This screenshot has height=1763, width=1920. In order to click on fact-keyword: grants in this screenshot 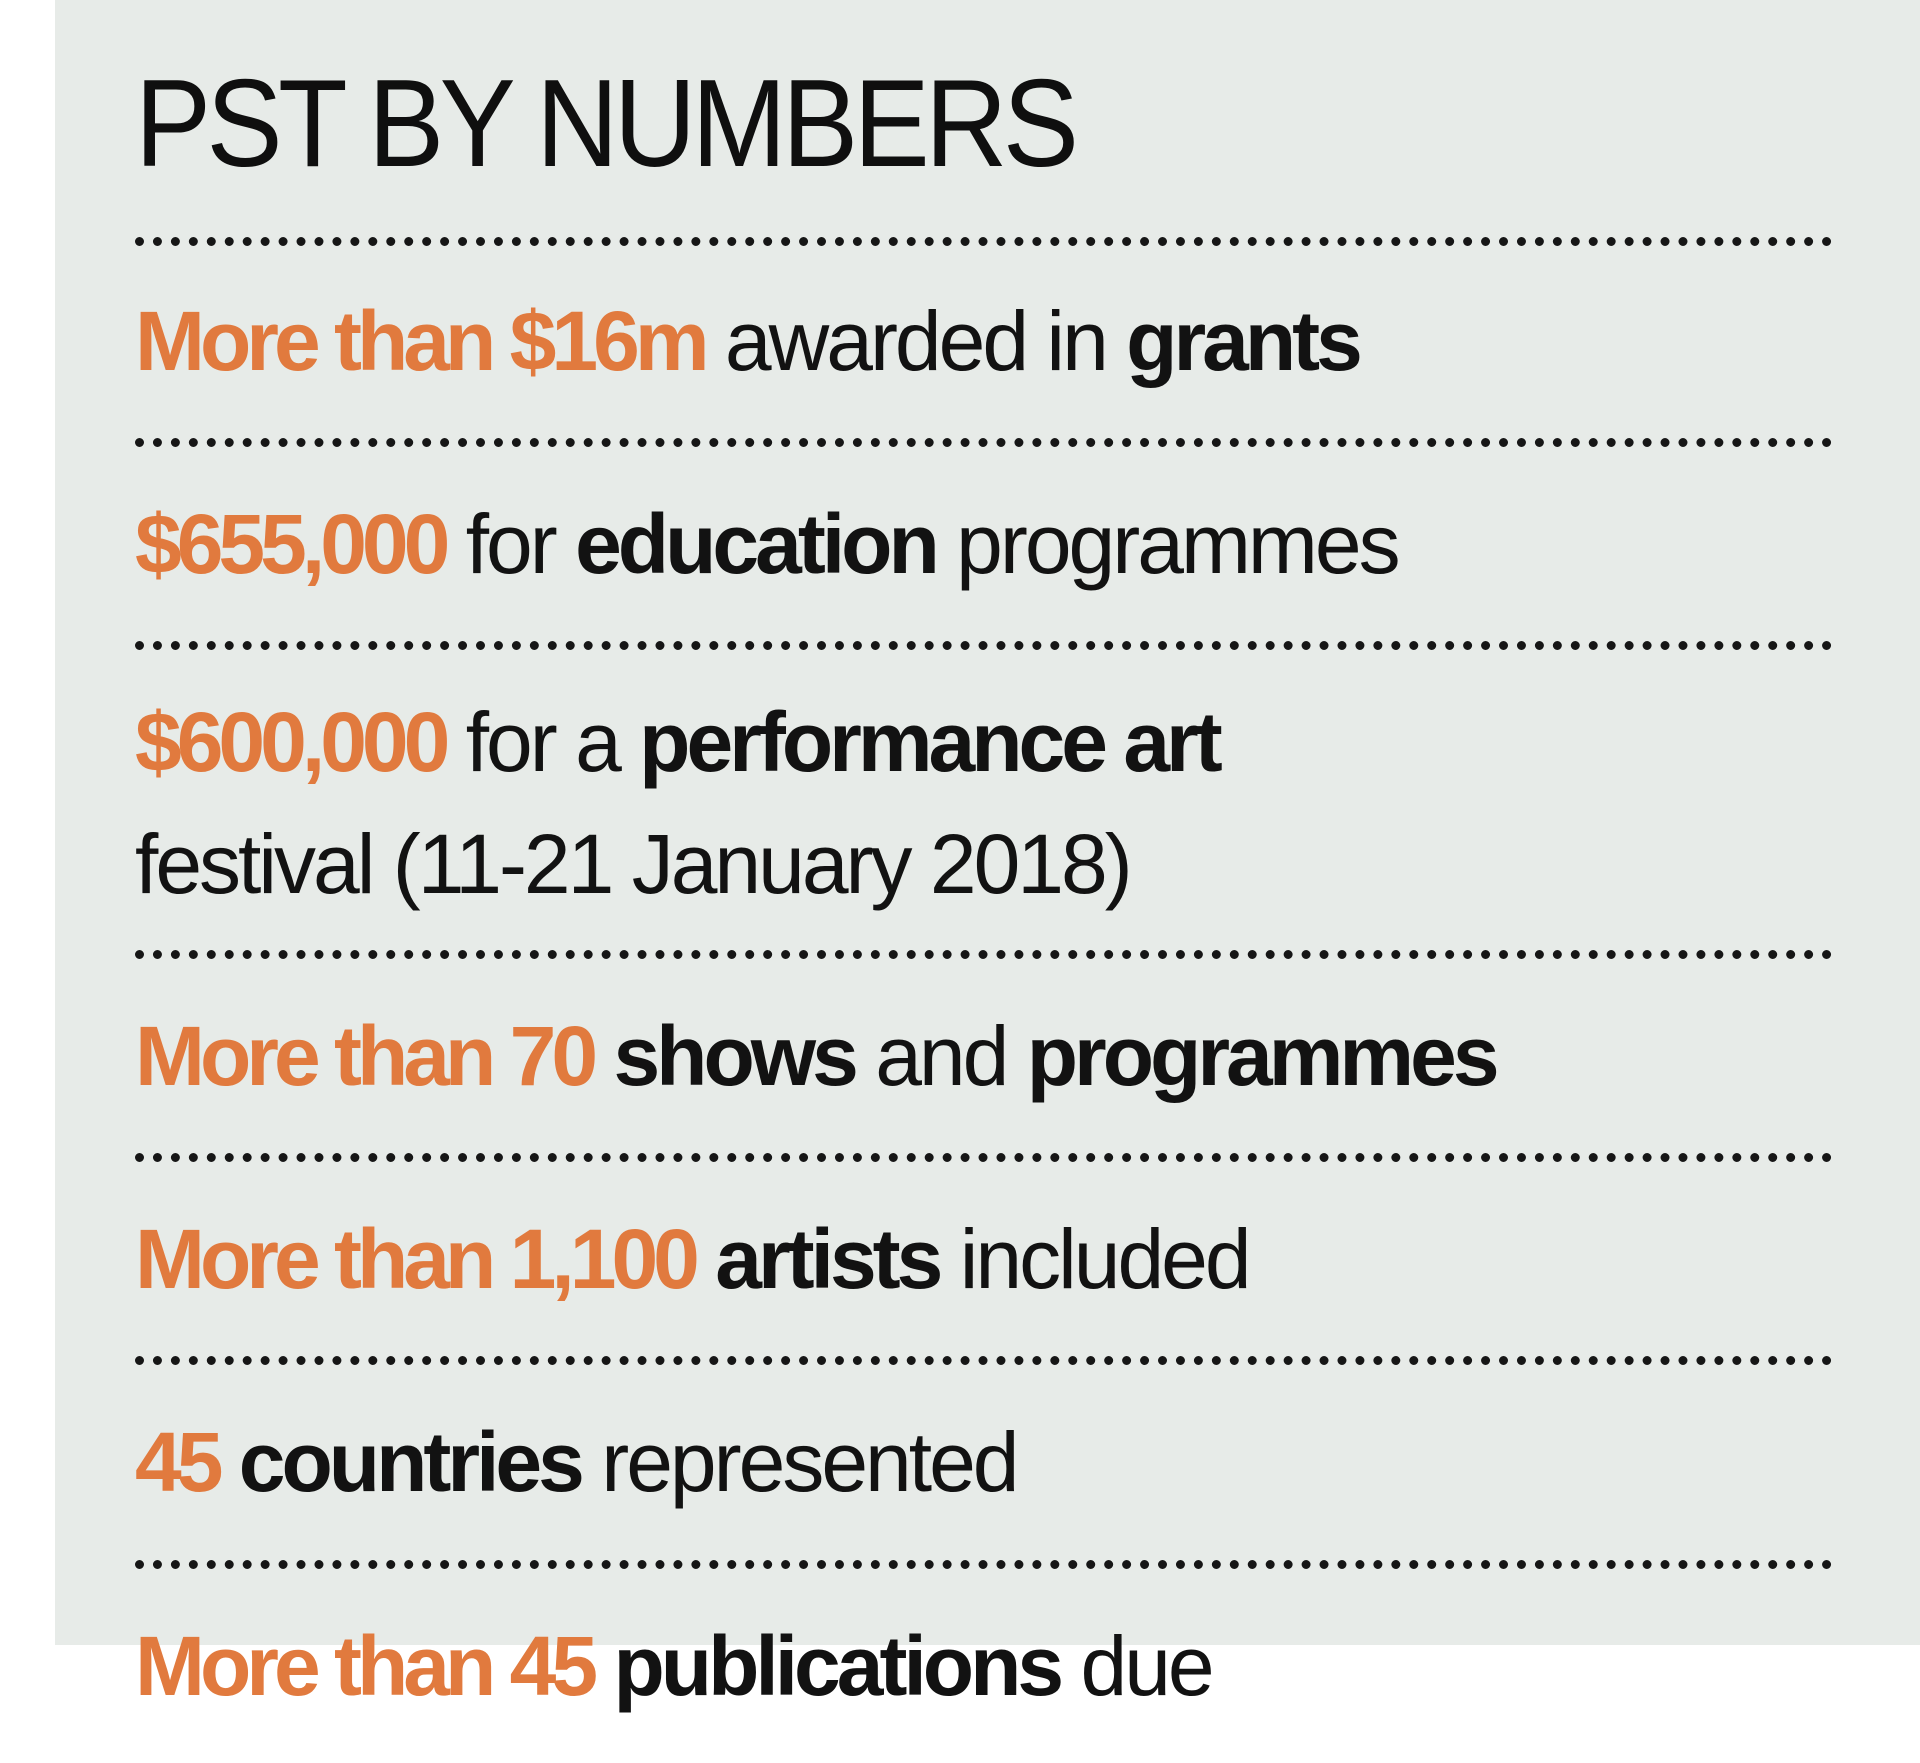, I will do `click(1244, 341)`.